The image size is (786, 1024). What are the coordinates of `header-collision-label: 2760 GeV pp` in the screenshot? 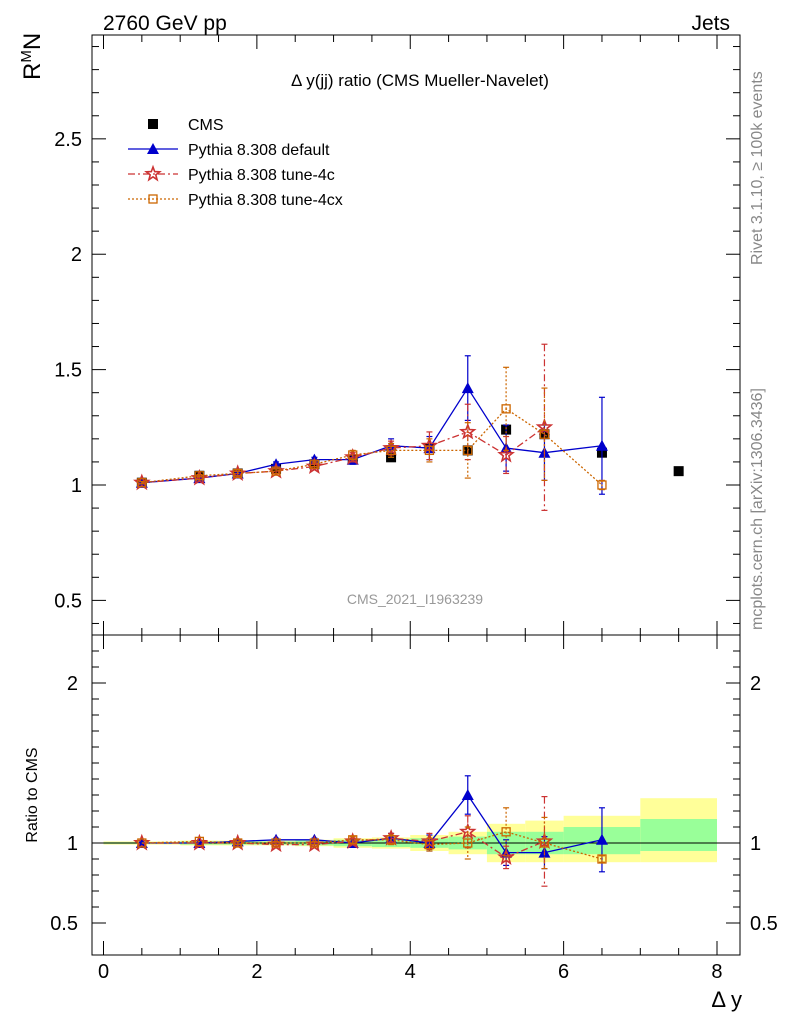 It's located at (165, 23).